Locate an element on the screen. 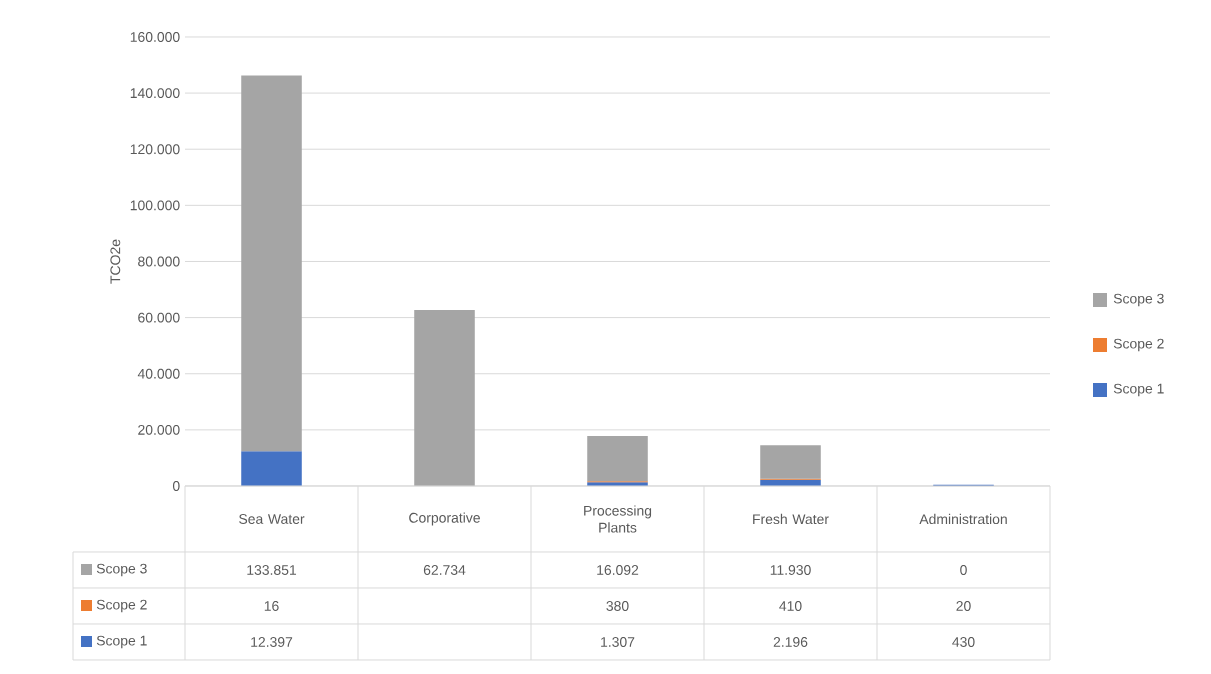 This screenshot has height=674, width=1211. x-tick-label: Administration is located at coordinates (963, 519).